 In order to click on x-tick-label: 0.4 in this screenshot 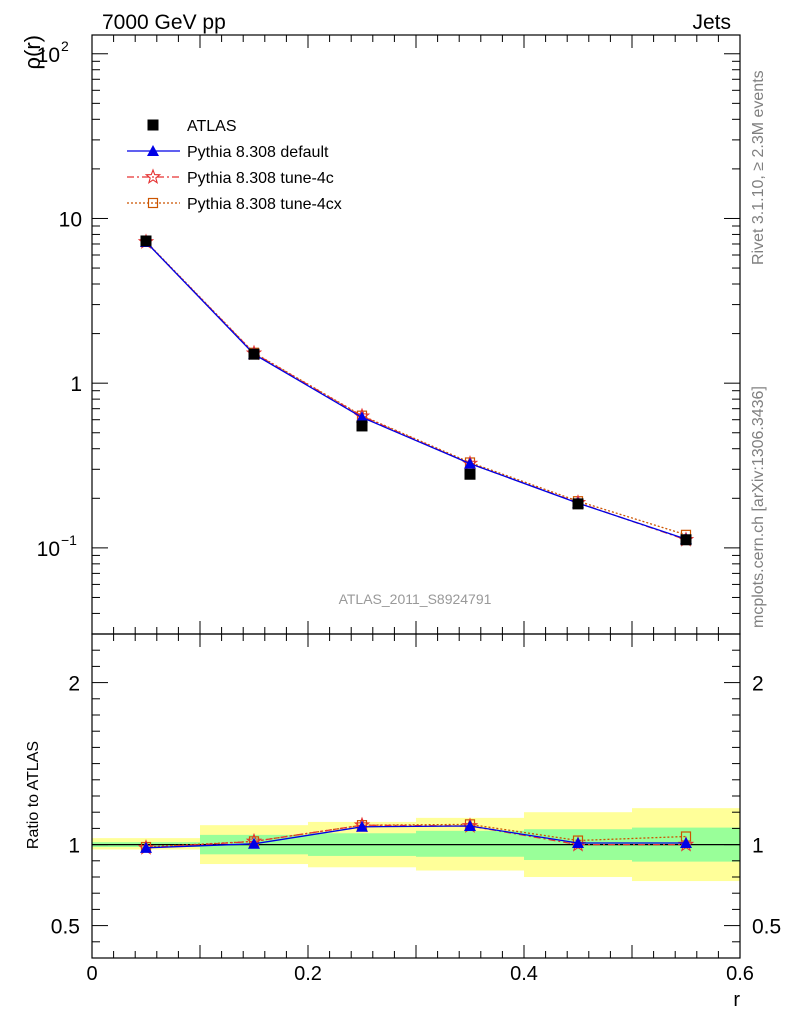, I will do `click(524, 974)`.